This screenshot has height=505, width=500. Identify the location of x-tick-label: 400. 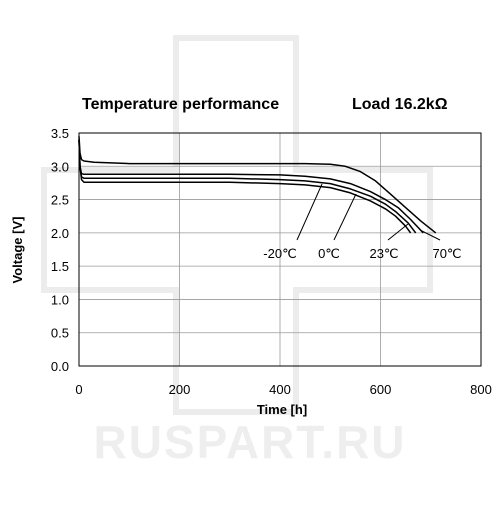
(280, 389).